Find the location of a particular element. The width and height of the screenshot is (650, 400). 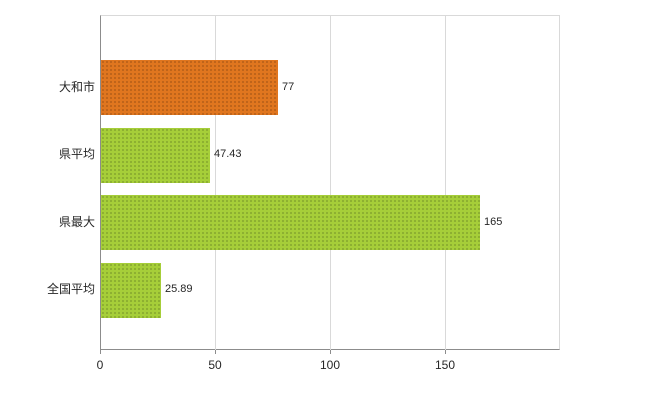

category-label: 全国平均 is located at coordinates (70, 289).